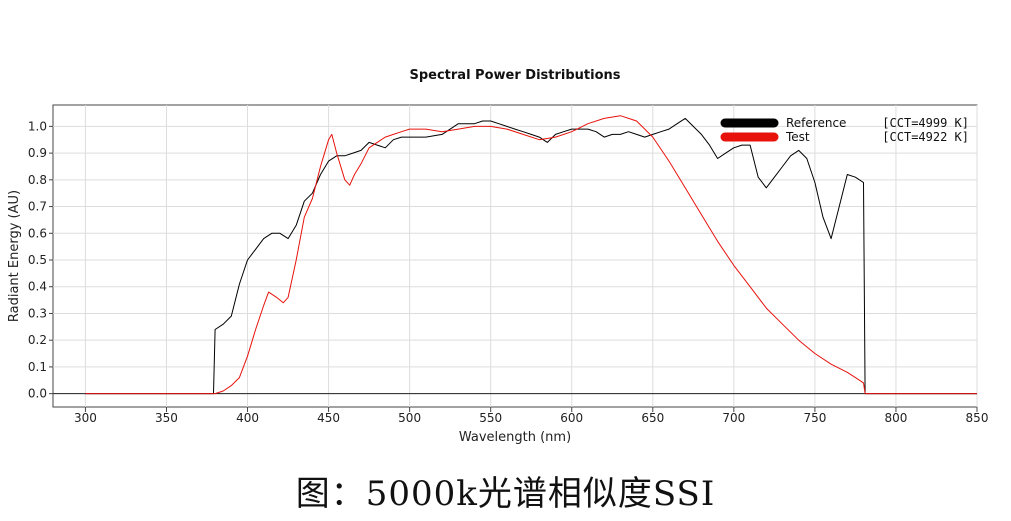 The image size is (1011, 521). What do you see at coordinates (571, 418) in the screenshot?
I see `x-tick-label: 600` at bounding box center [571, 418].